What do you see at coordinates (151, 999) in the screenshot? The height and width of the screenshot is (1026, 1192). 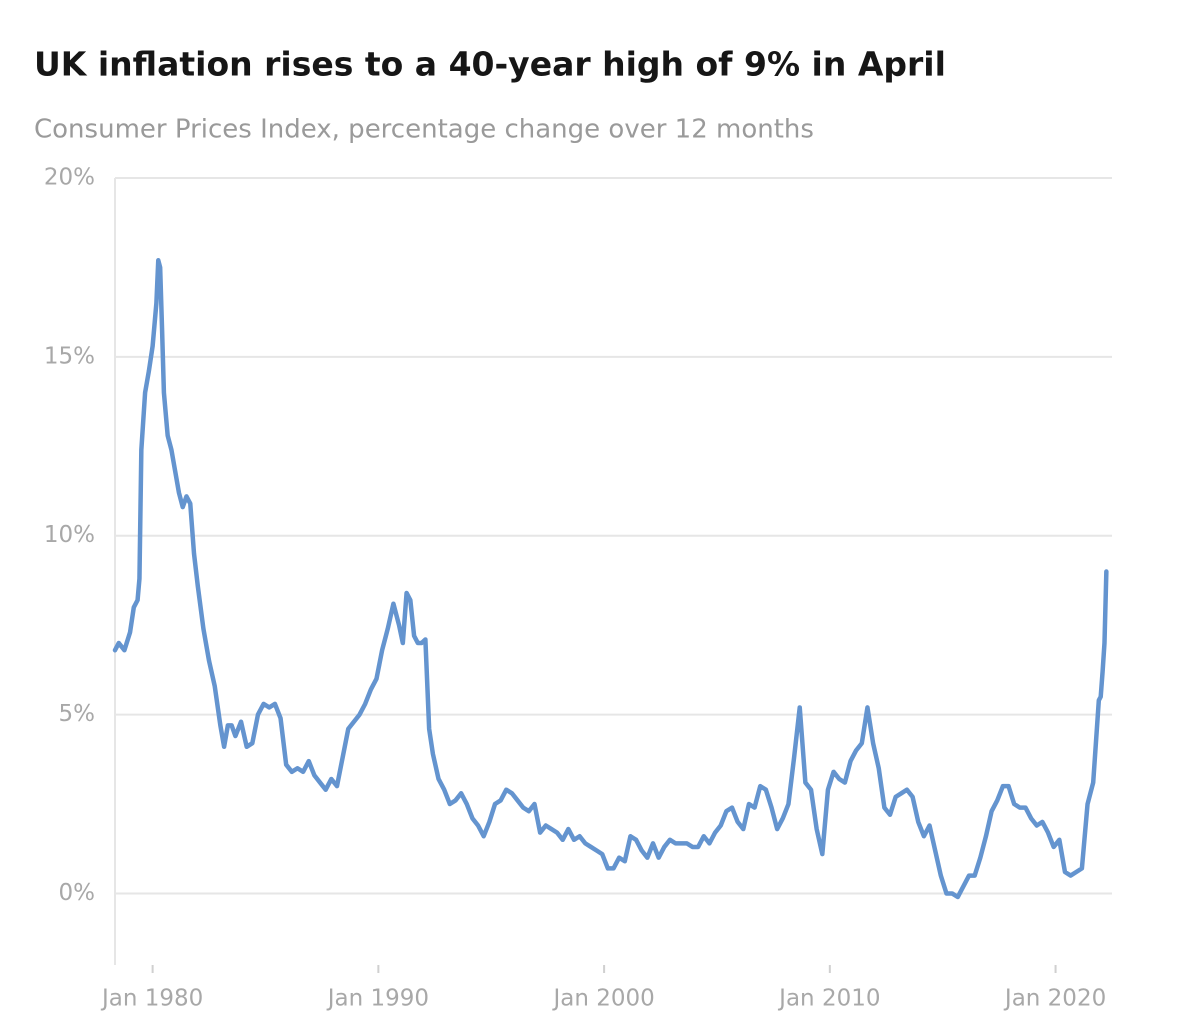 I see `x-tick-label: Jan 1980` at bounding box center [151, 999].